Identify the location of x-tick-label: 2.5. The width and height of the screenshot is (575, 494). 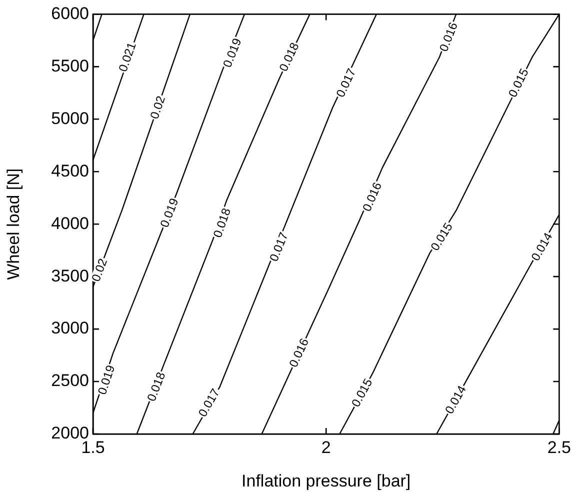
(559, 447).